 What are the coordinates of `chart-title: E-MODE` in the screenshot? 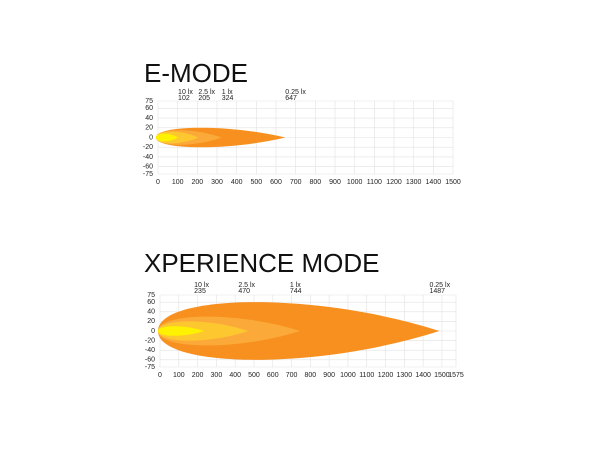 It's located at (196, 73).